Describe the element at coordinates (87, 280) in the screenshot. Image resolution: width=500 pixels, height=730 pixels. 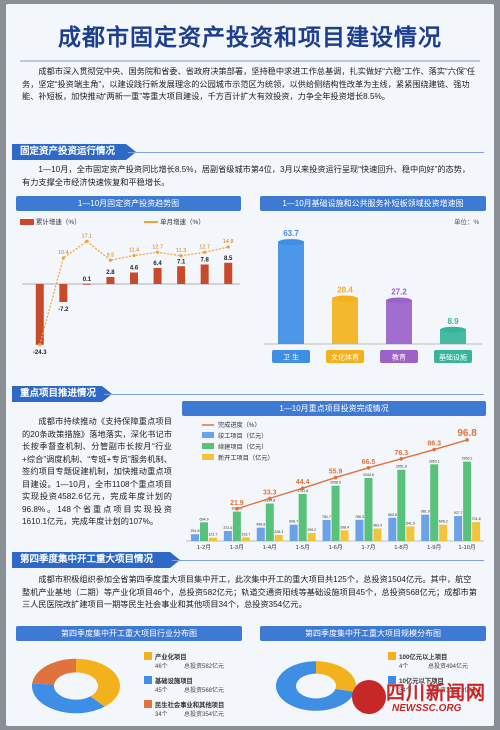
I see `data-label-cumulative: 0.1` at that location.